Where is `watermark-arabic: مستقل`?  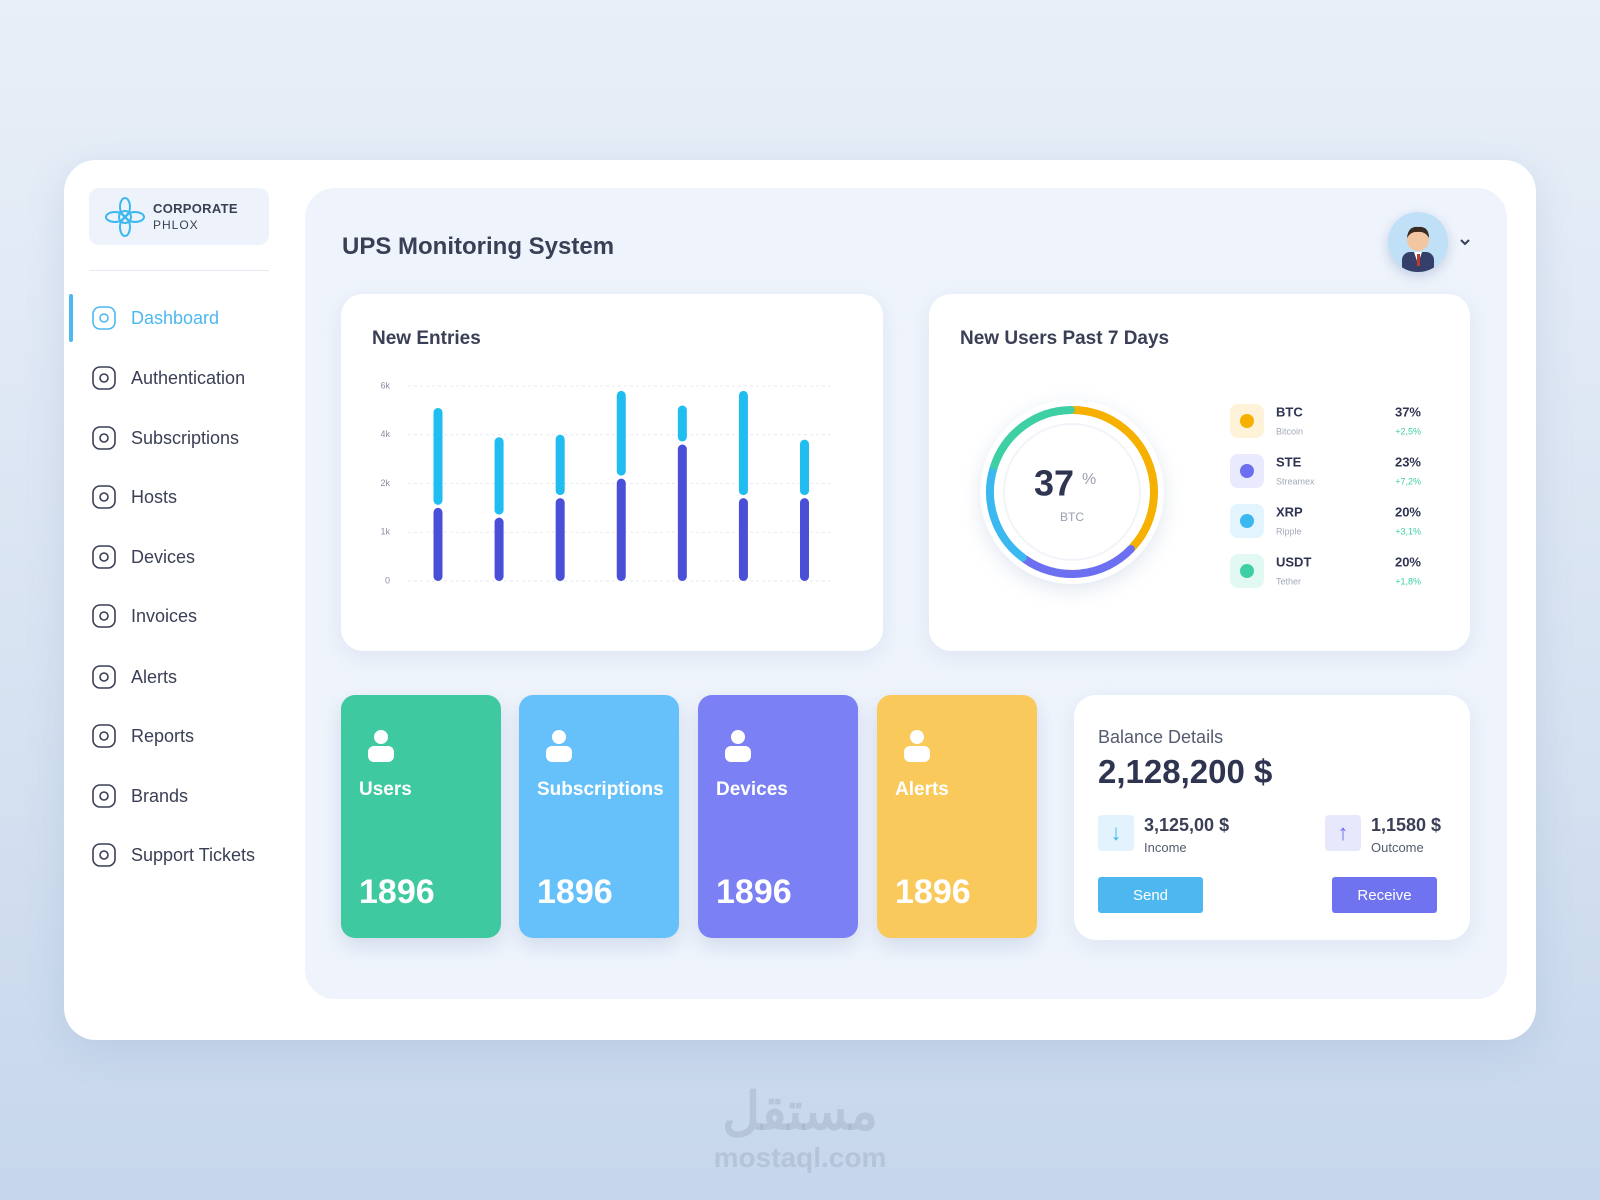
watermark-arabic: مستقل is located at coordinates (800, 1112).